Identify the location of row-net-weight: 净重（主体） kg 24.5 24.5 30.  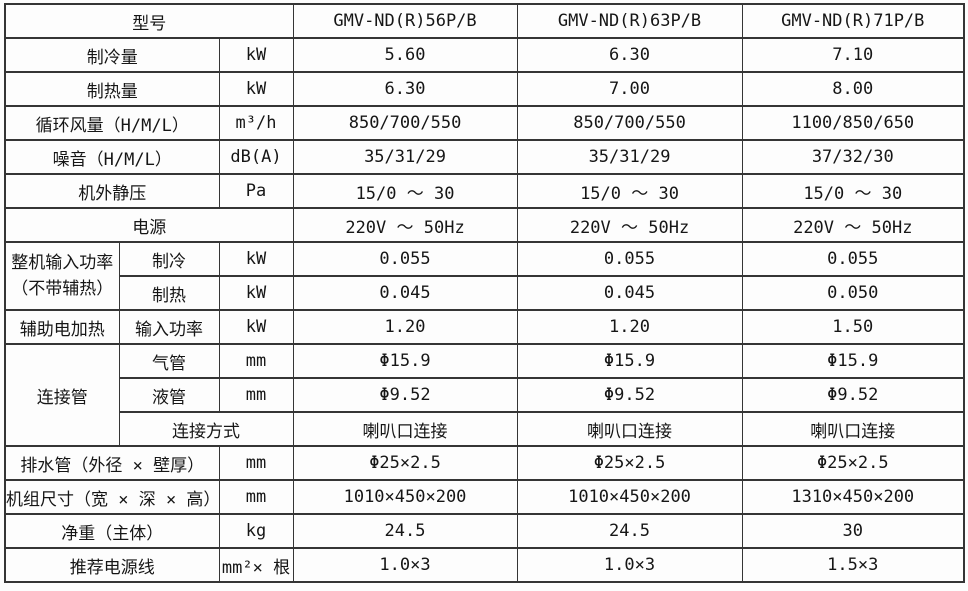
(484, 531).